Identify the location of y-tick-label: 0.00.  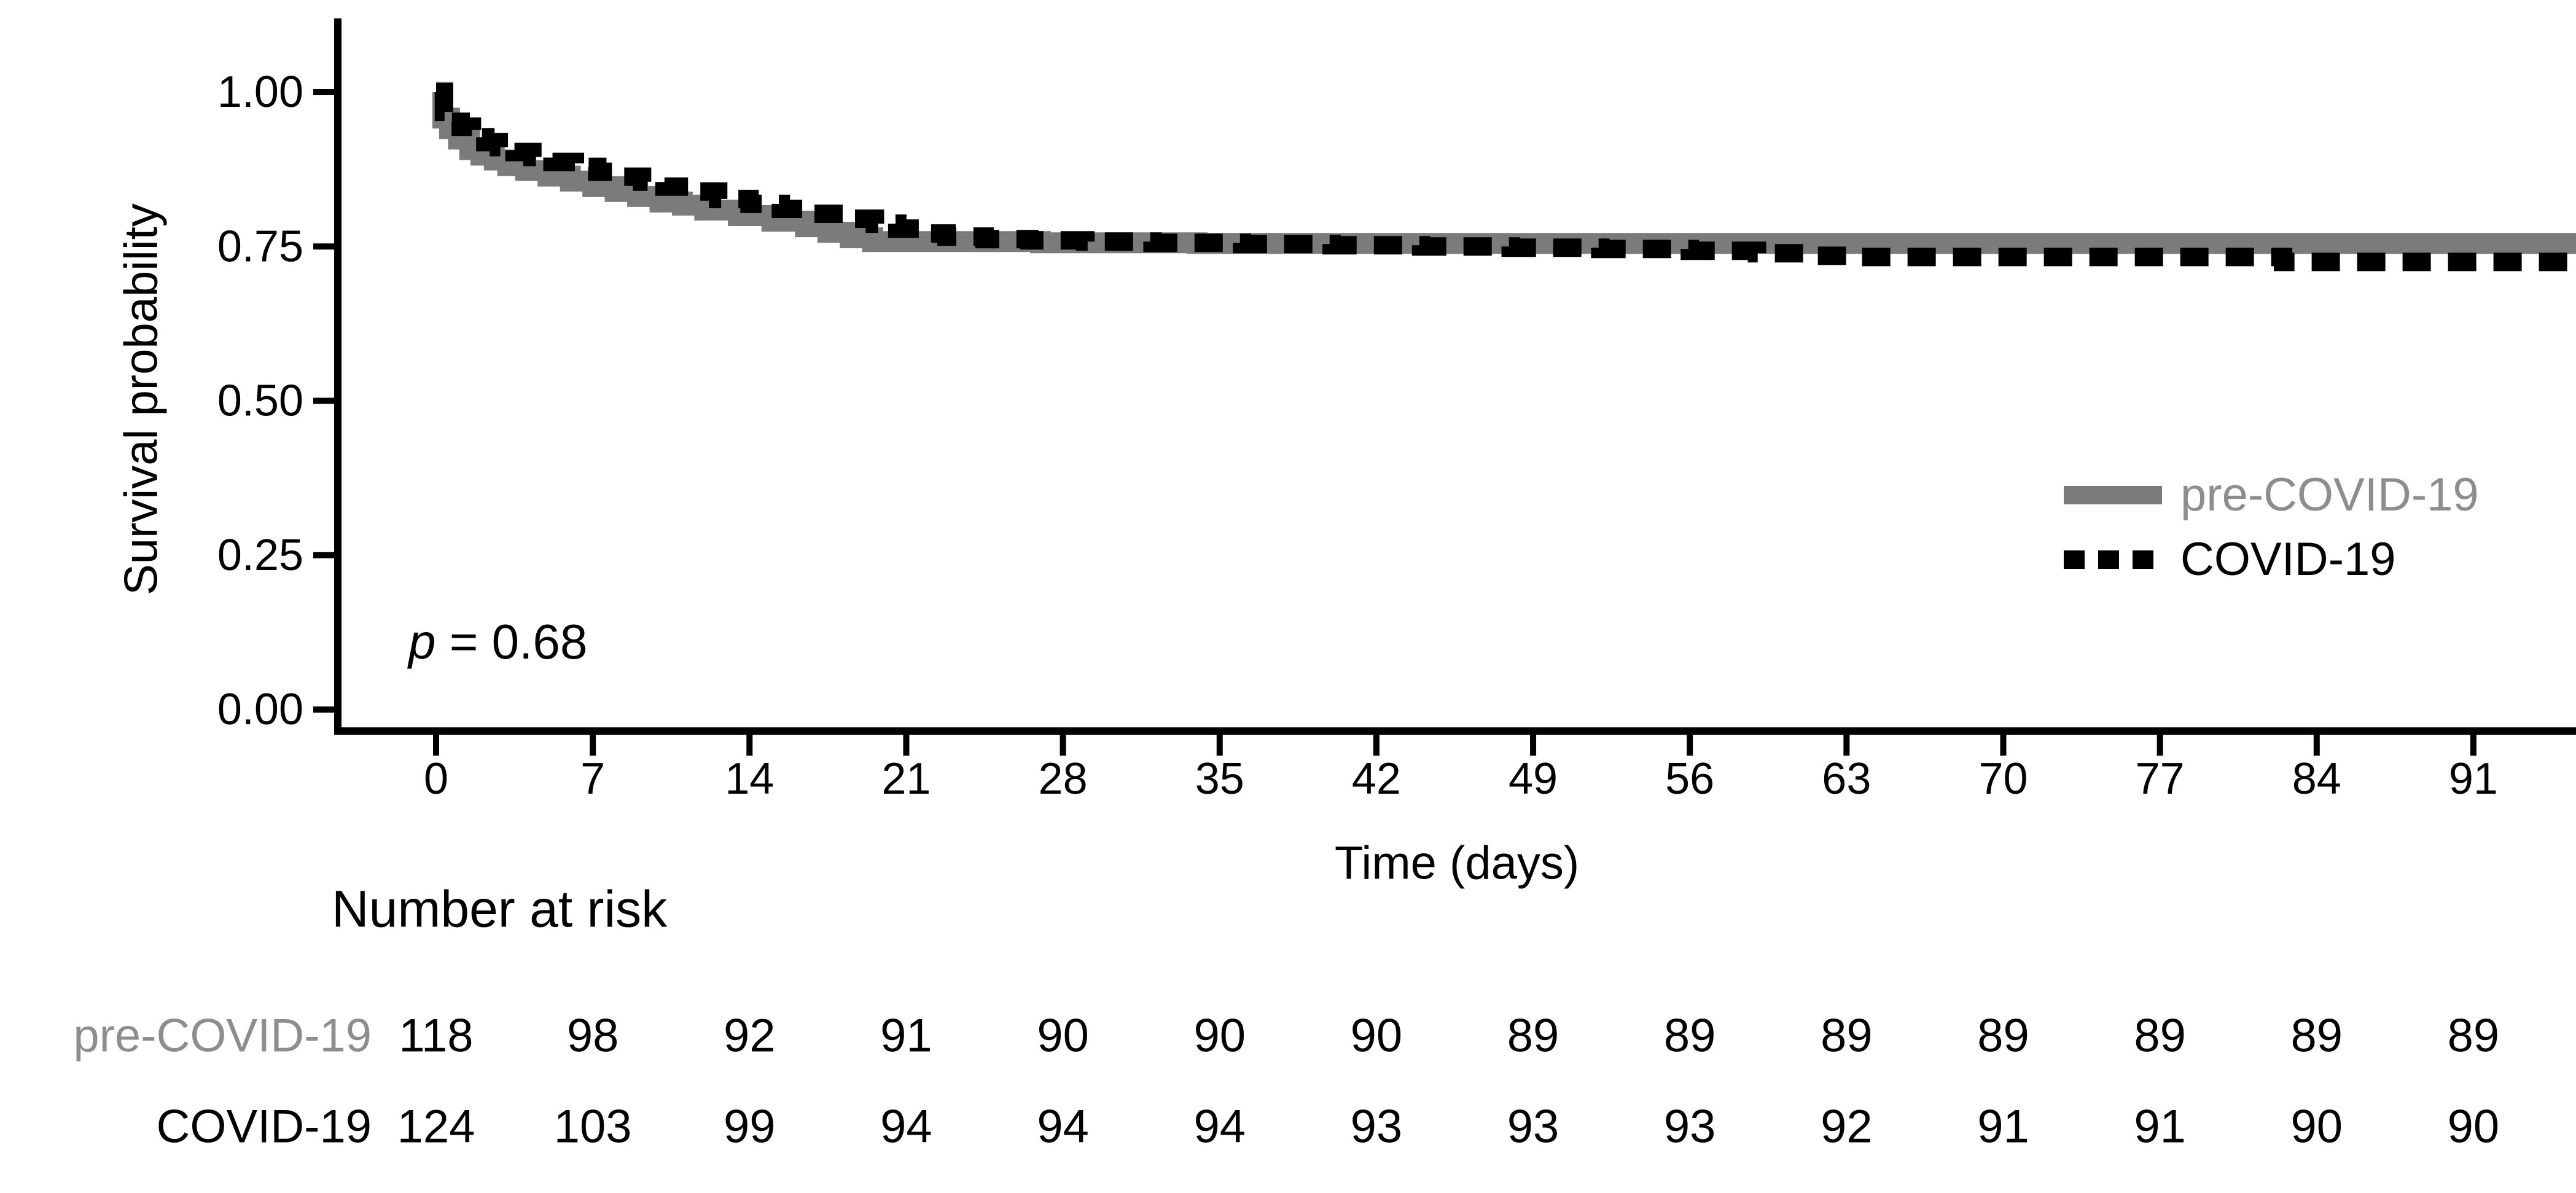
(260, 709).